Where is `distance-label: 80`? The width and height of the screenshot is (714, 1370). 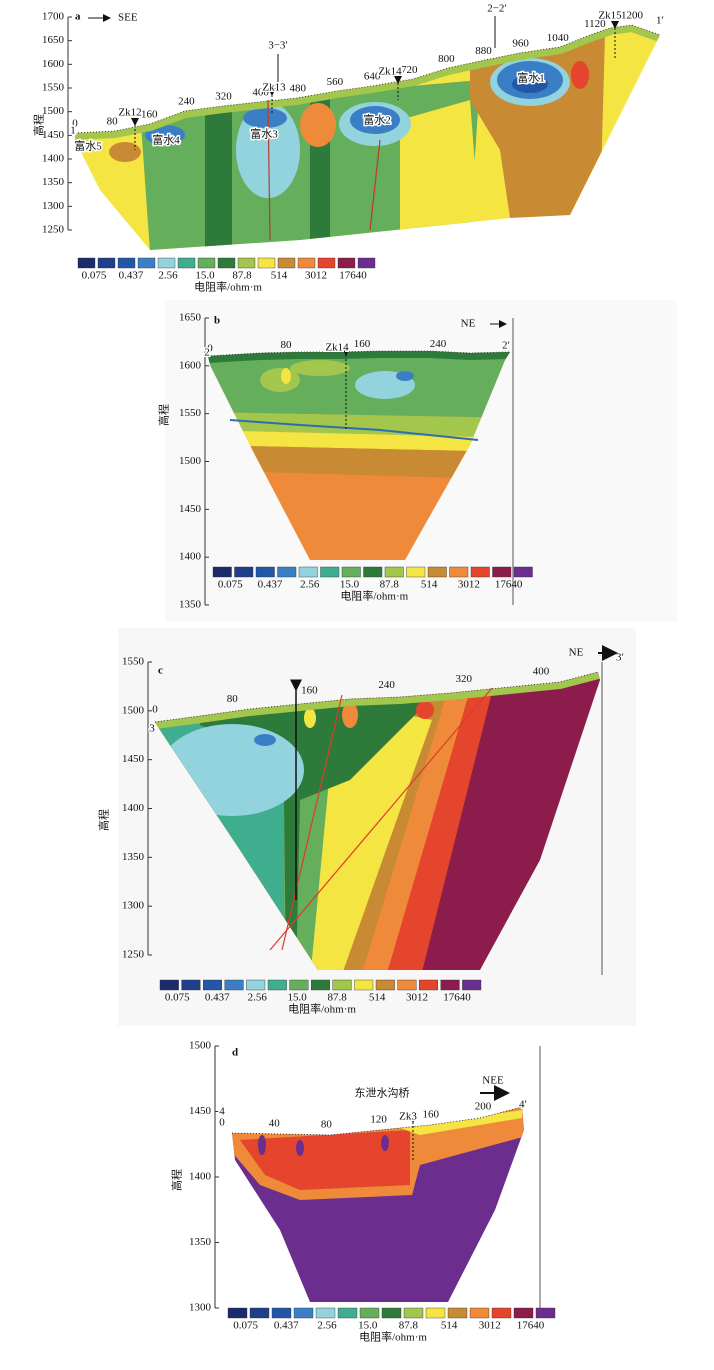 distance-label: 80 is located at coordinates (233, 699).